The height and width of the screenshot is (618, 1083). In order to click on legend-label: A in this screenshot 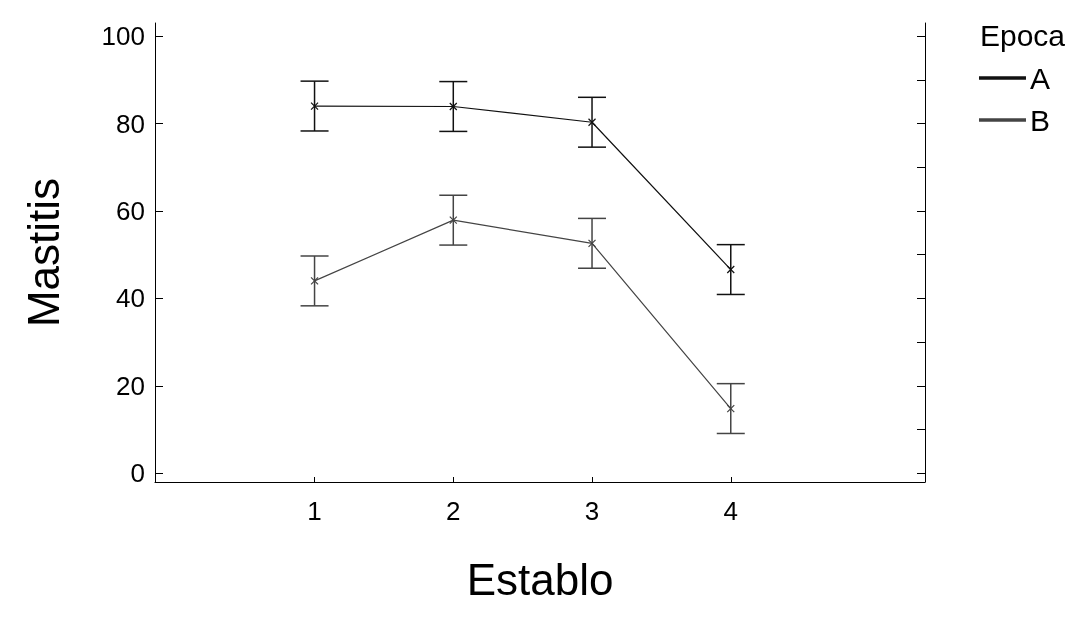, I will do `click(1040, 78)`.